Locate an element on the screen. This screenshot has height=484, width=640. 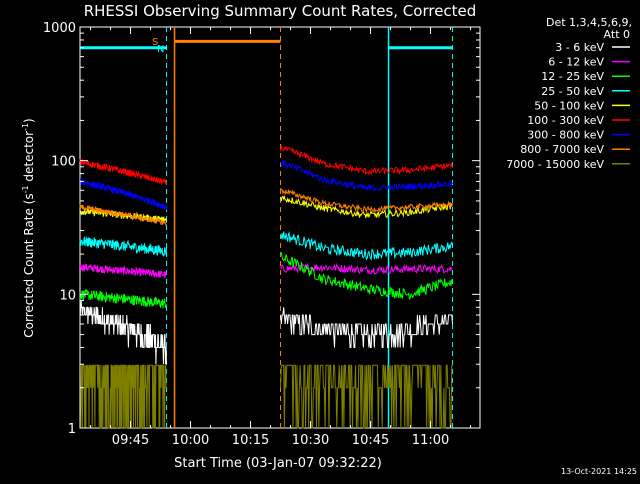
series-line-0-seg1 is located at coordinates (366, 327).